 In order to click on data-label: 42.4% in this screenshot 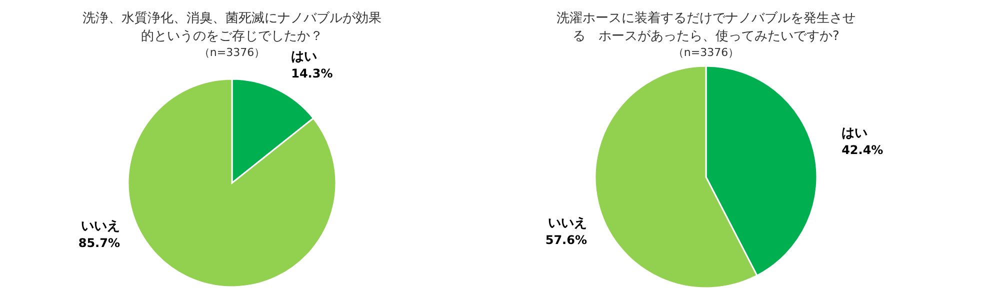, I will do `click(863, 149)`.